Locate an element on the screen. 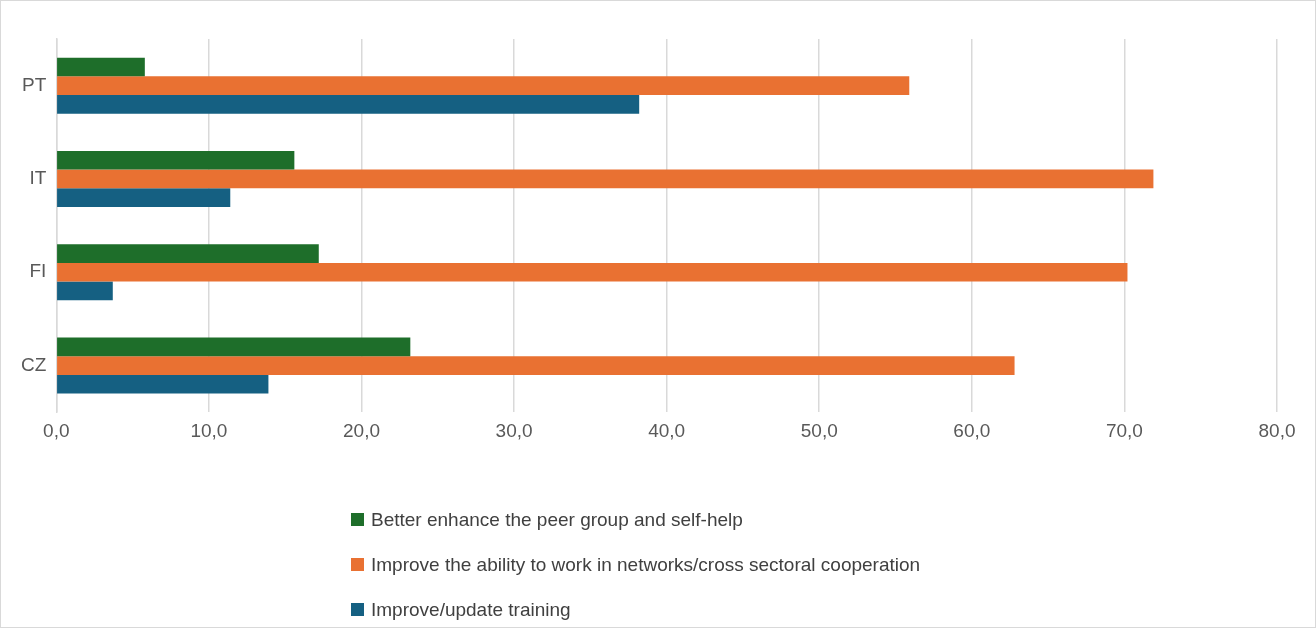 The image size is (1316, 628). y-tick-label: CZ is located at coordinates (34, 364).